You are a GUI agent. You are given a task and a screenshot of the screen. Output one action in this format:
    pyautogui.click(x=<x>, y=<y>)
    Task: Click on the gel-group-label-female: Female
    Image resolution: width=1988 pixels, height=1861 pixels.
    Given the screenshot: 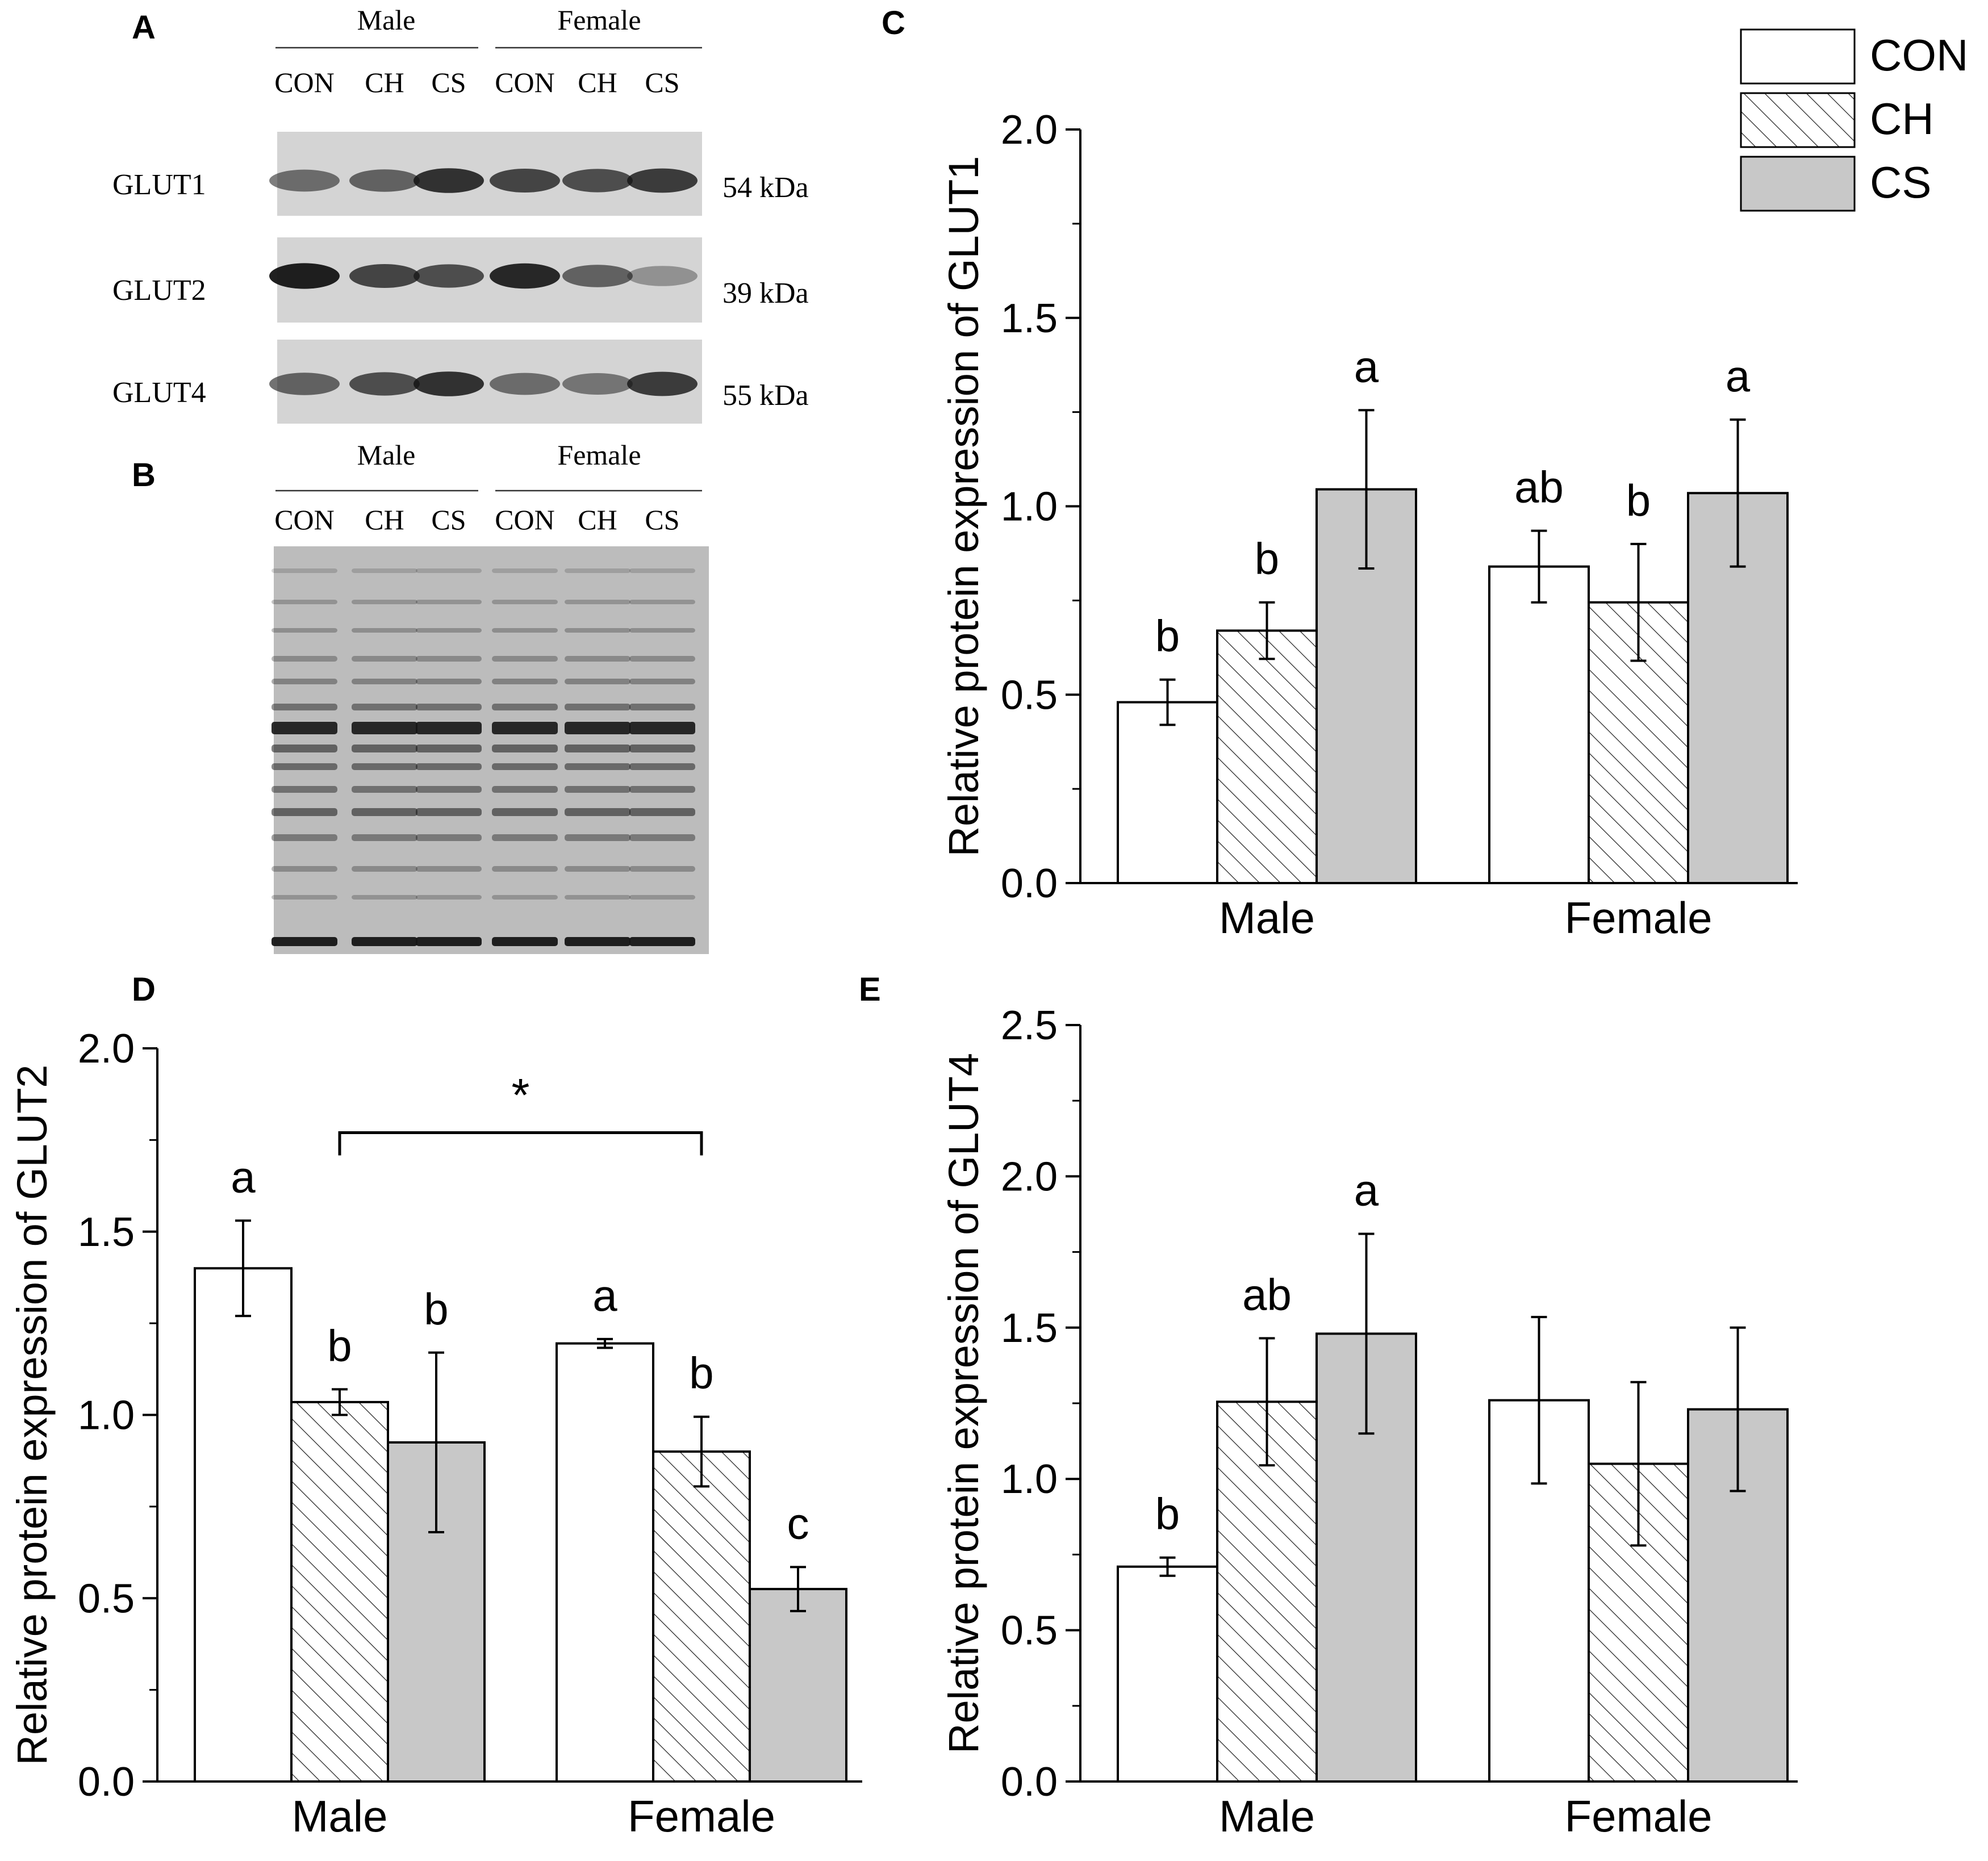 What is the action you would take?
    pyautogui.click(x=599, y=455)
    